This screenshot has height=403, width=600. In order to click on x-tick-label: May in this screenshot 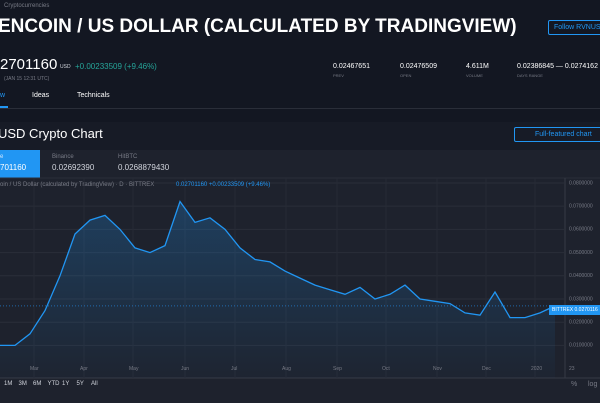, I will do `click(134, 369)`.